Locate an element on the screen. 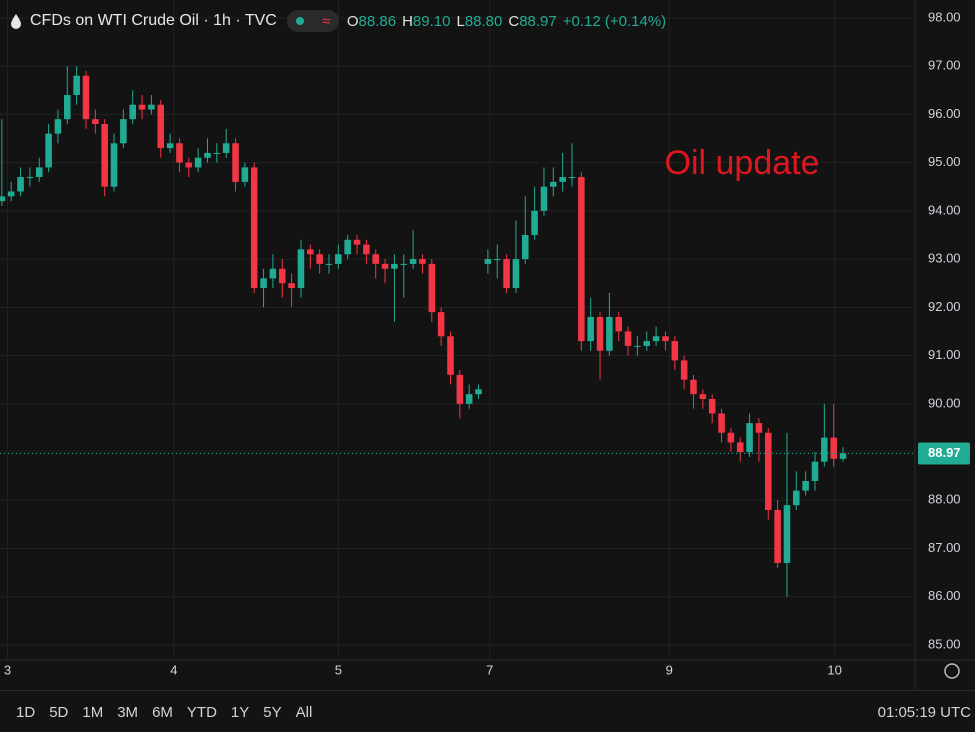 This screenshot has height=732, width=975. y-tick-label: 95.00 is located at coordinates (944, 161).